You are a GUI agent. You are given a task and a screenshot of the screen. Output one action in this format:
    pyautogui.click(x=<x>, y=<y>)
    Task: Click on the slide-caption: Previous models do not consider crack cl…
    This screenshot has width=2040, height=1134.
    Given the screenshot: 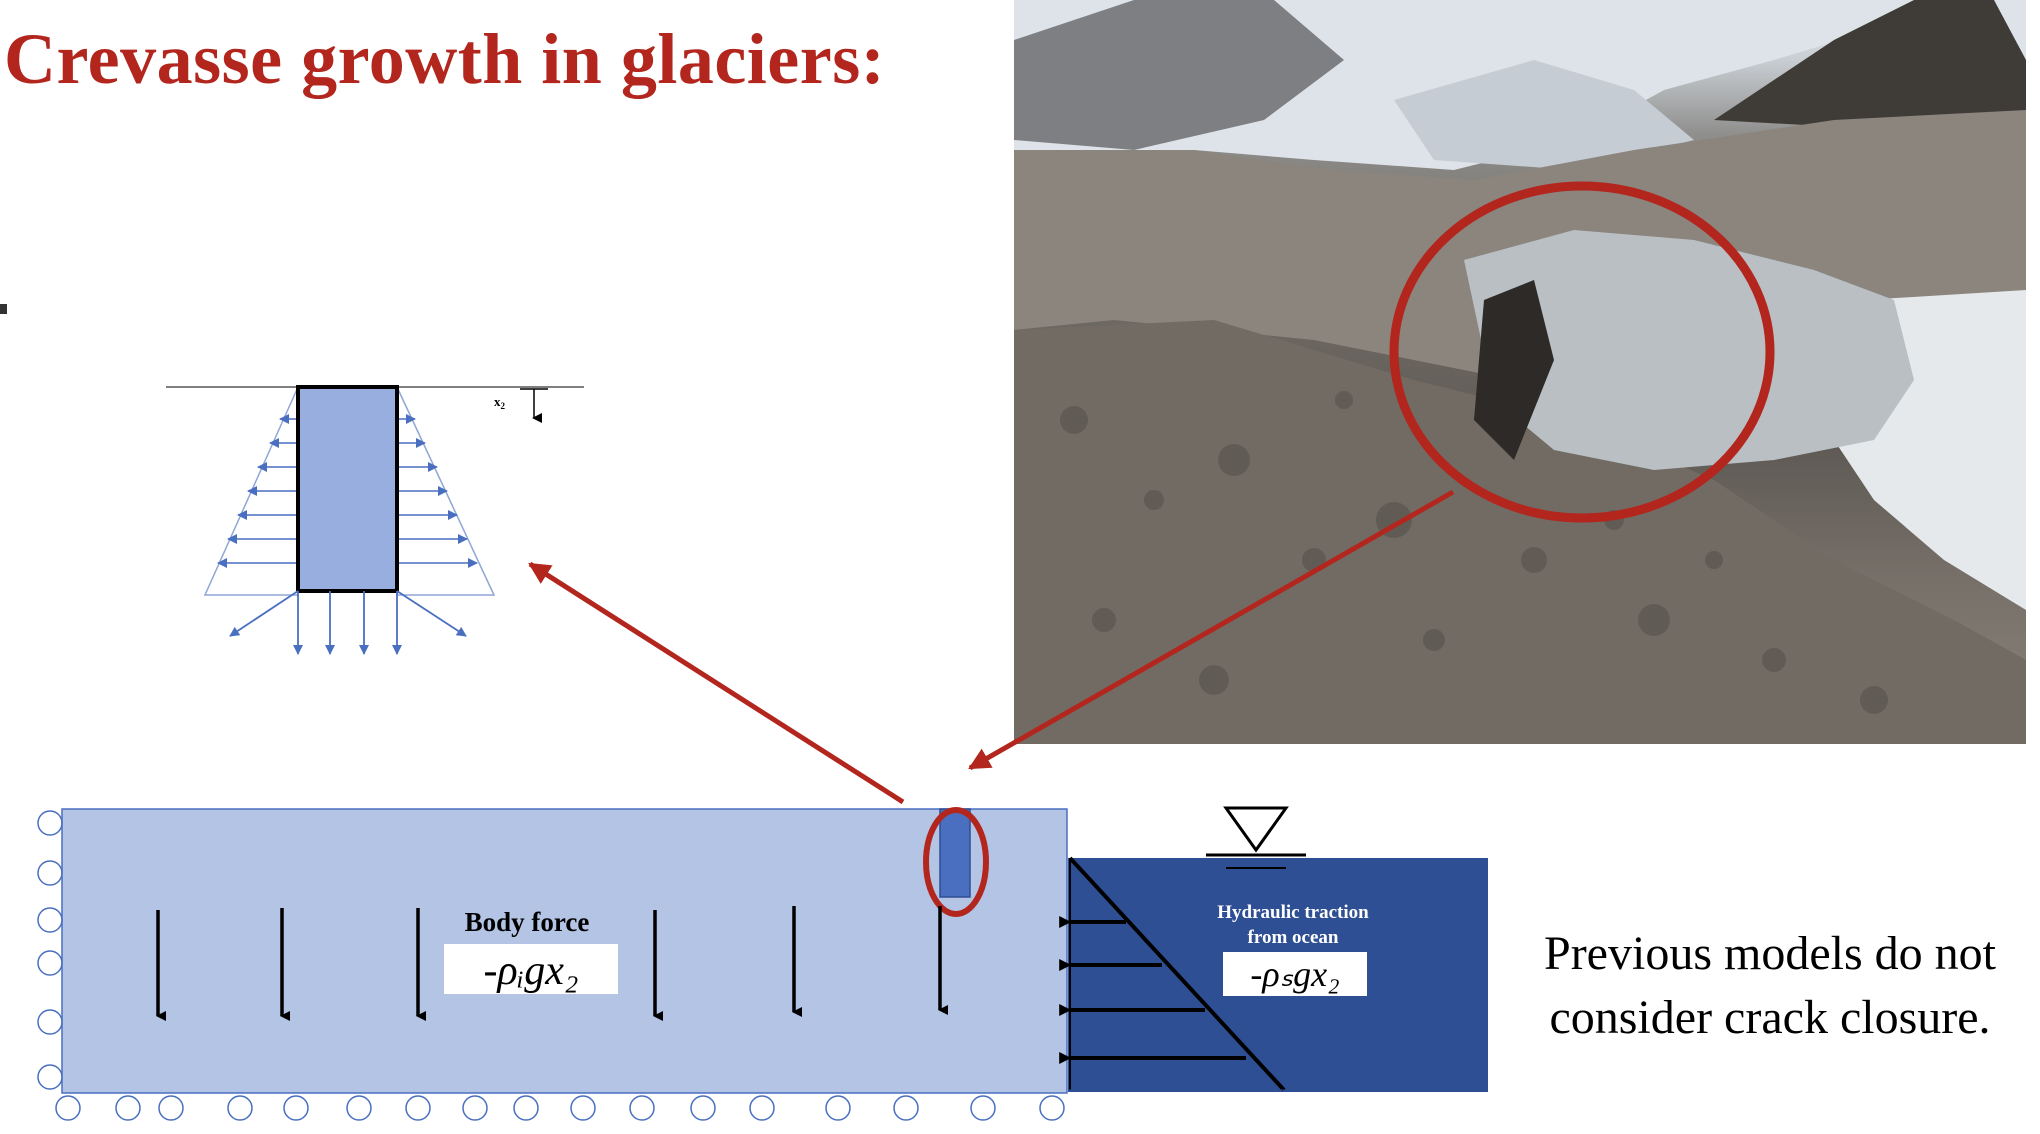 What is the action you would take?
    pyautogui.click(x=1770, y=985)
    